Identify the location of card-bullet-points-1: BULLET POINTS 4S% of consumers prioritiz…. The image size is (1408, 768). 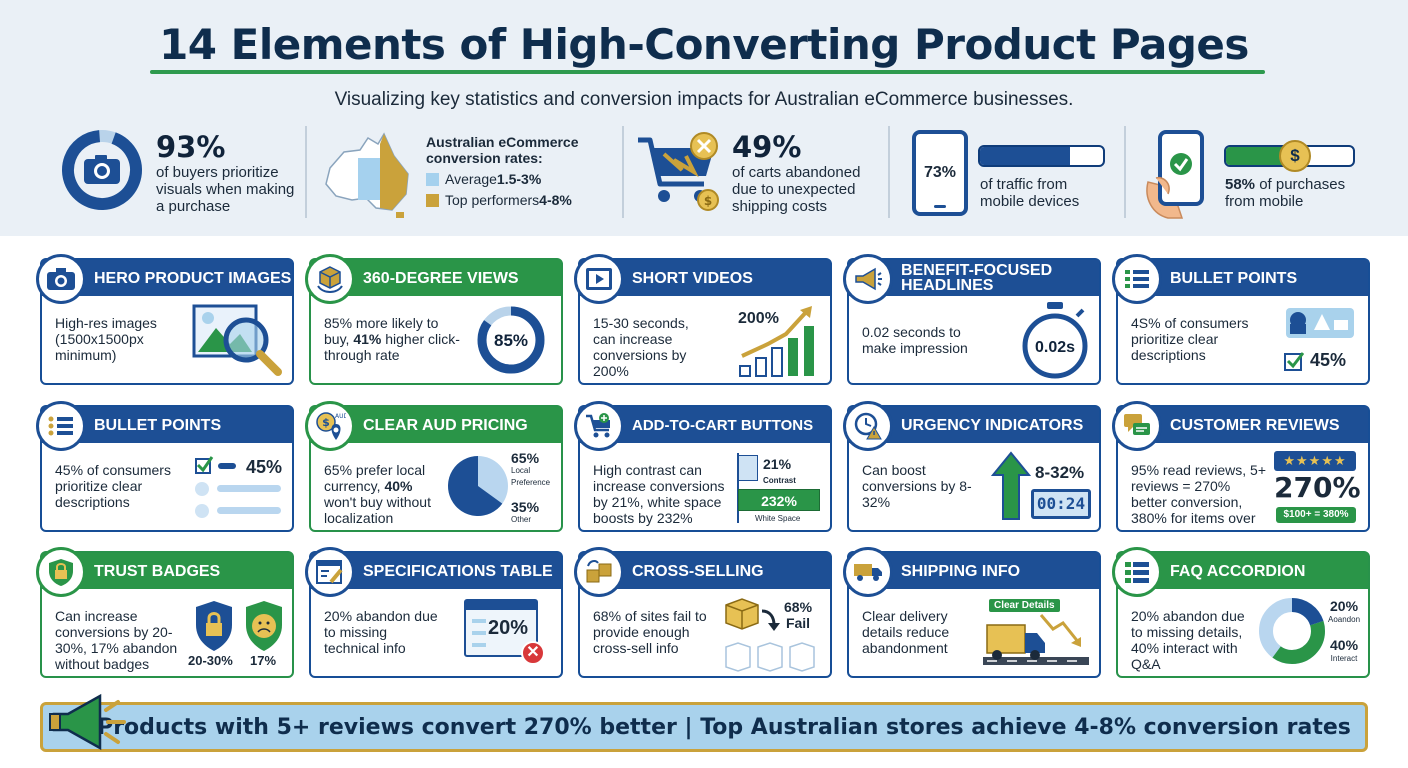
(1241, 319).